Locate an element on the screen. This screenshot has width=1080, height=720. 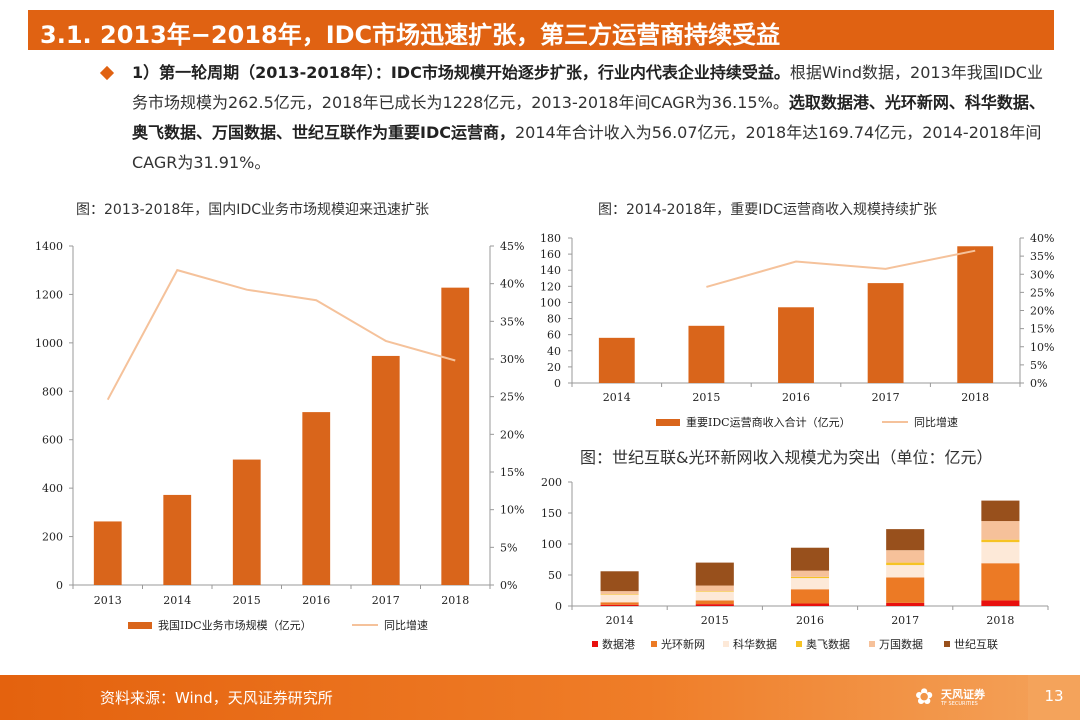
chart2-left-tick-label: 100 is located at coordinates (550, 302).